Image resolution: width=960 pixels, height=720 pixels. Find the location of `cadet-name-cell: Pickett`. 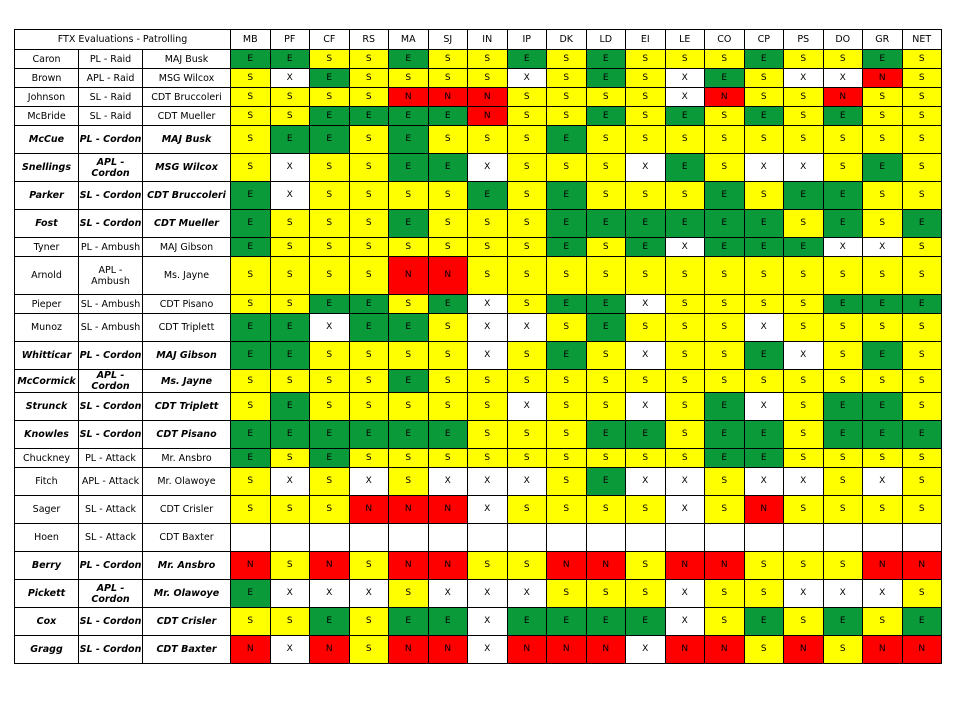

cadet-name-cell: Pickett is located at coordinates (46, 593).